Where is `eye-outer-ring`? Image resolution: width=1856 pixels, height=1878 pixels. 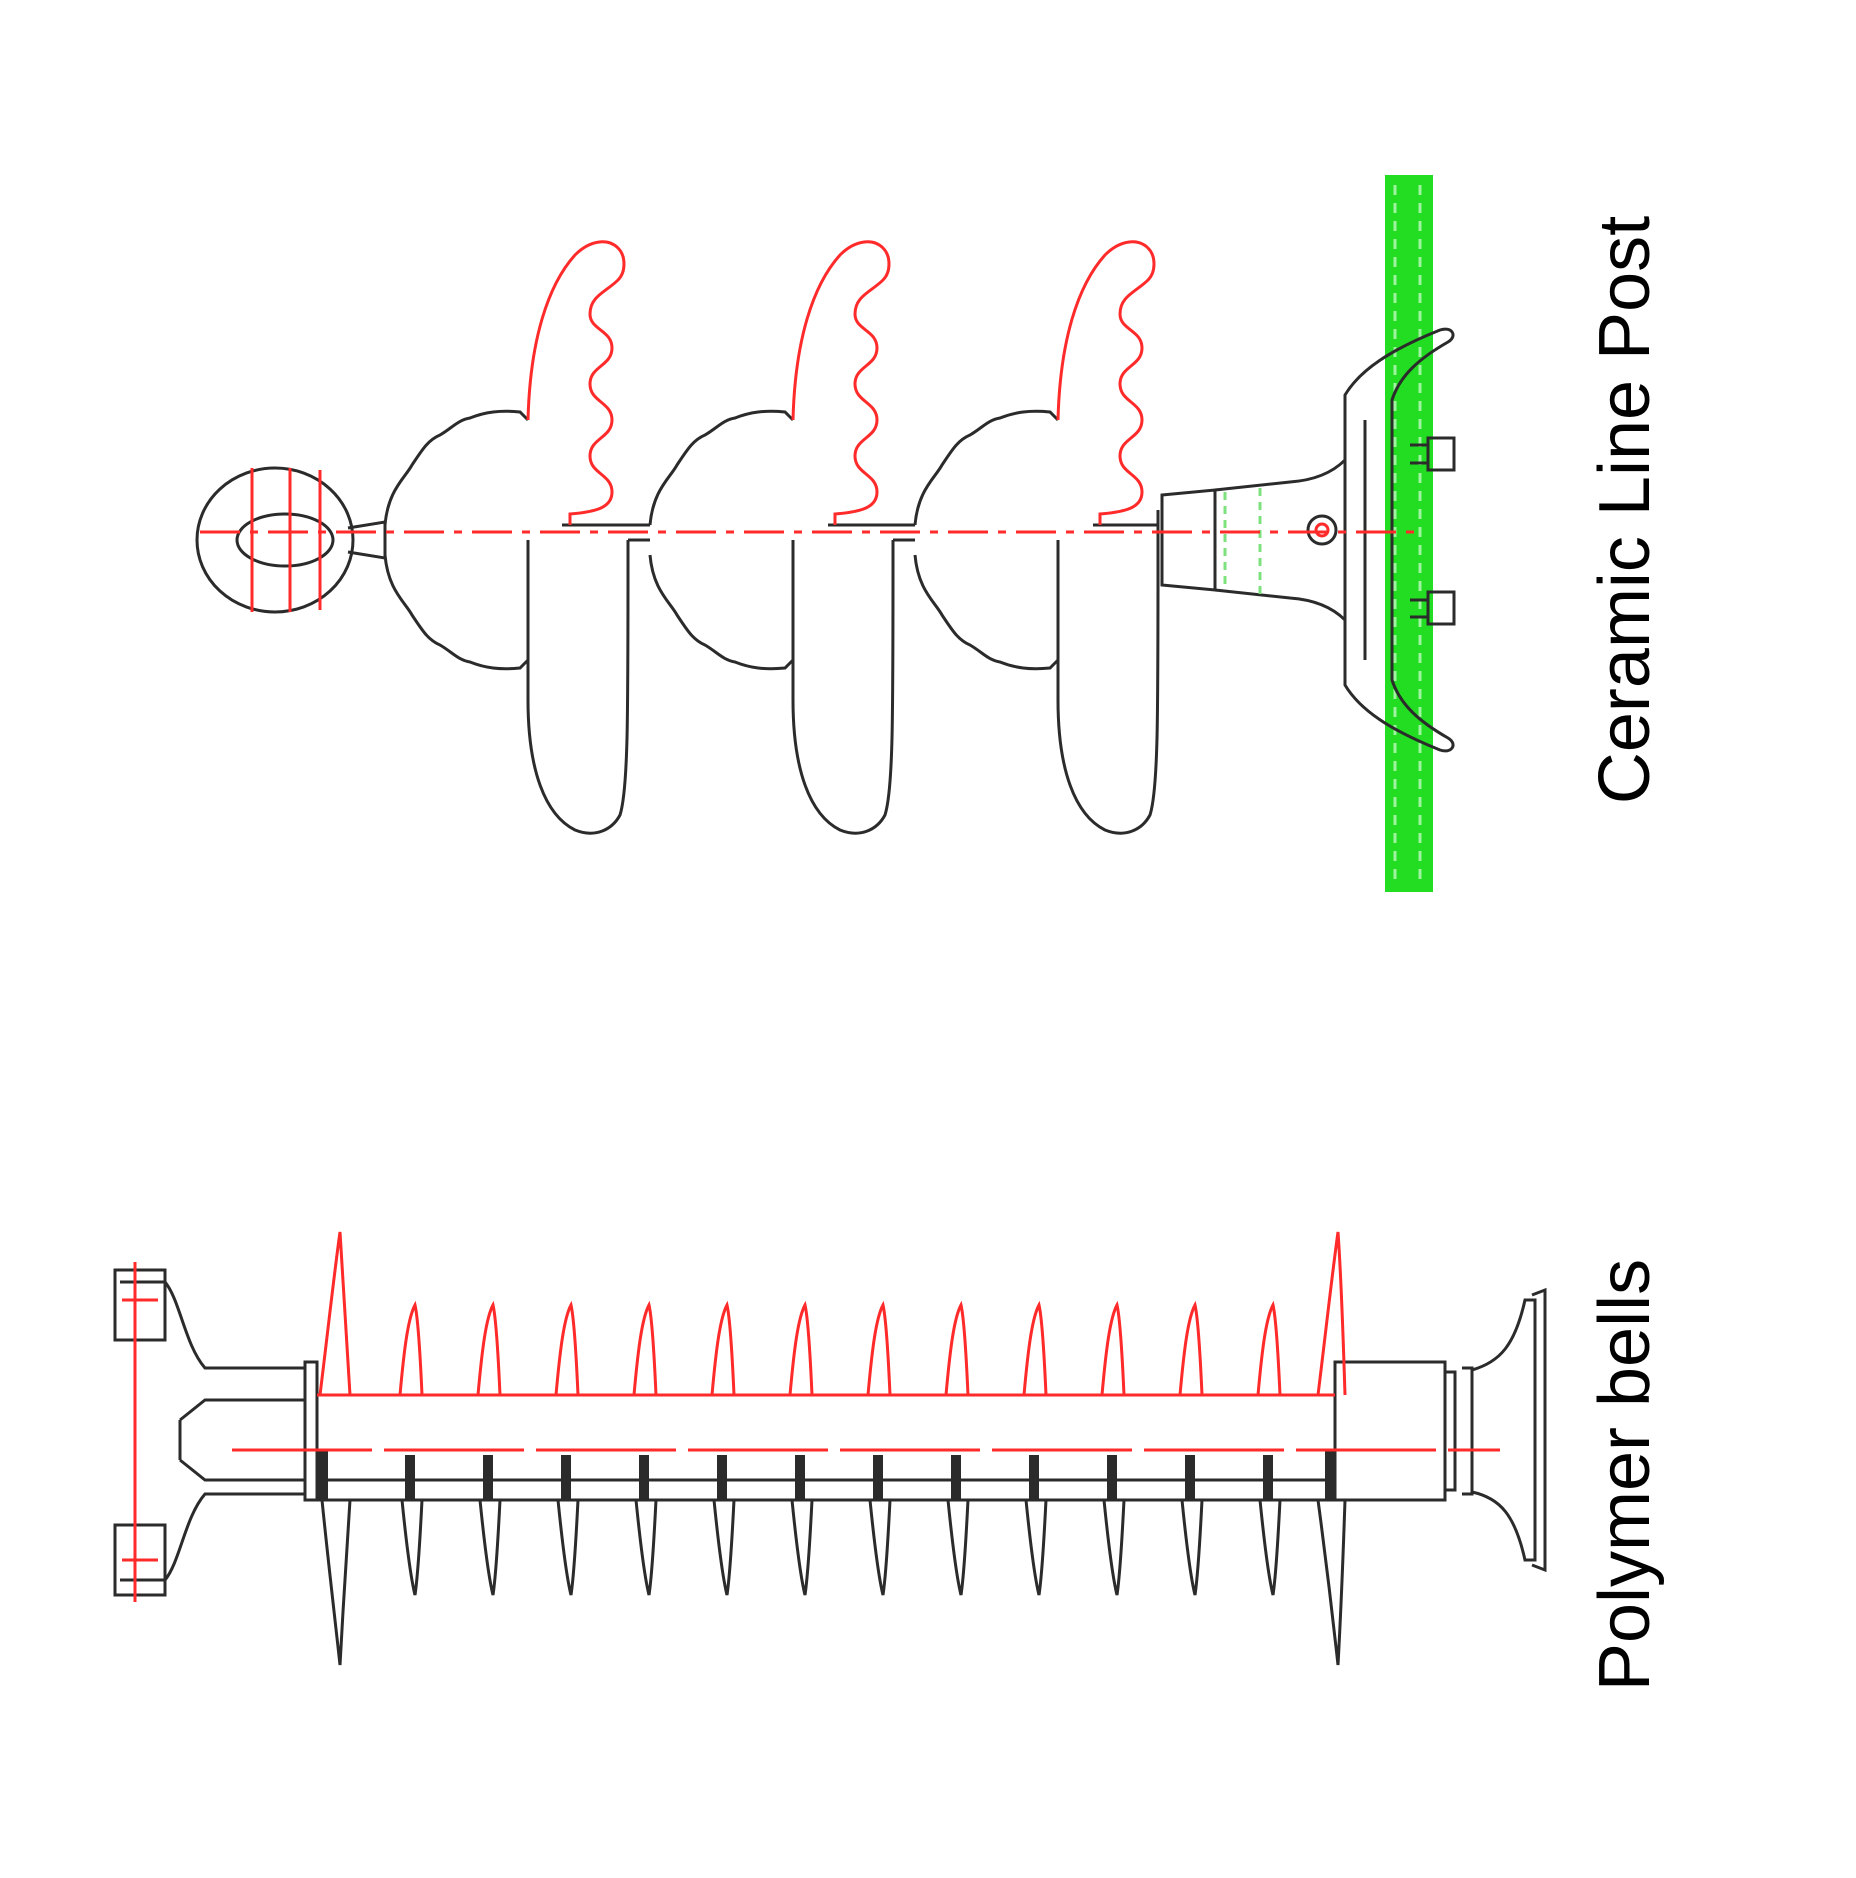
eye-outer-ring is located at coordinates (275, 540).